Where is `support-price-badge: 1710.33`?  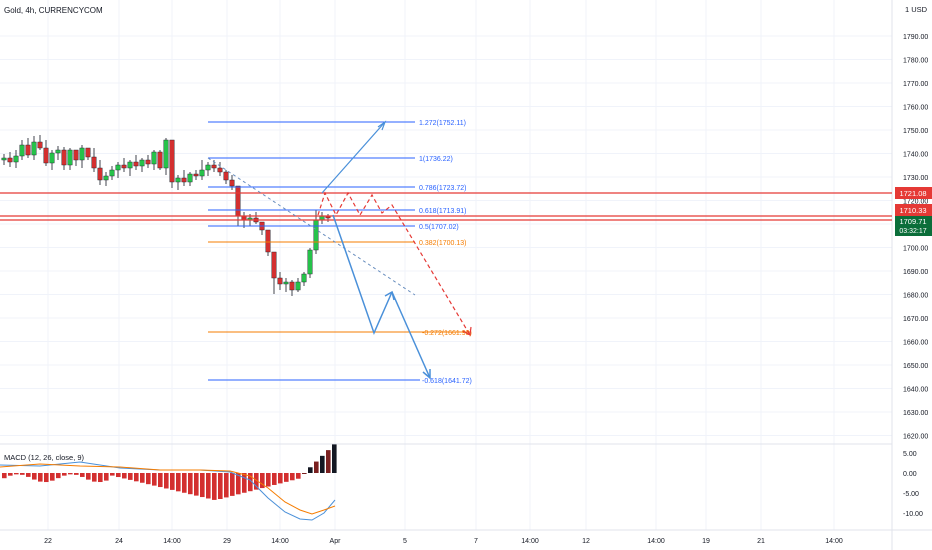
support-price-badge: 1710.33 is located at coordinates (913, 210).